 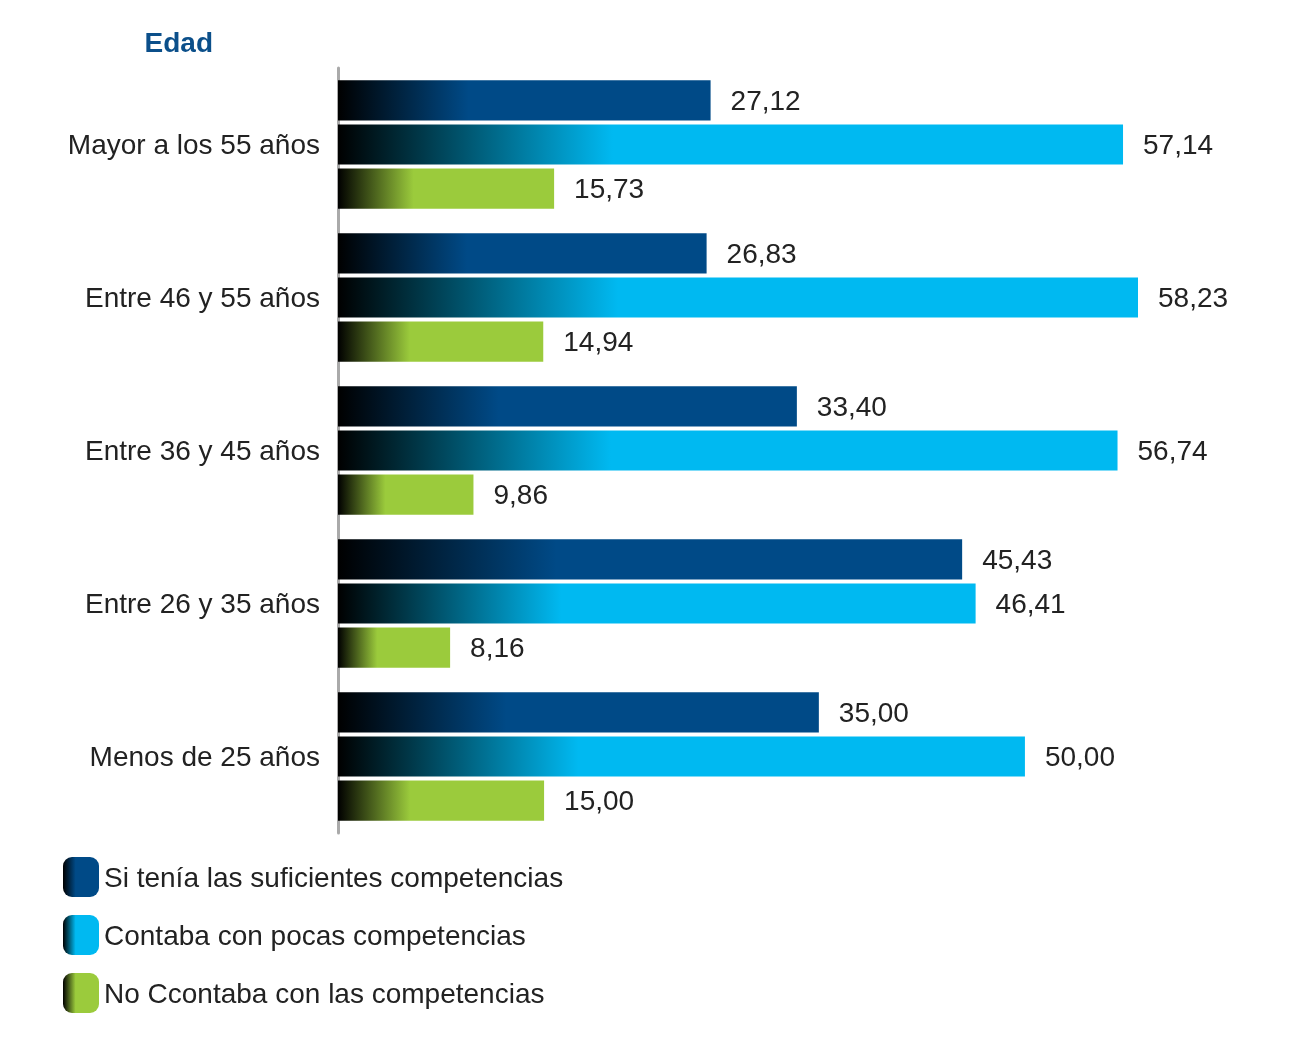 What do you see at coordinates (324, 993) in the screenshot?
I see `legend-label: No Ccontaba con las competencias` at bounding box center [324, 993].